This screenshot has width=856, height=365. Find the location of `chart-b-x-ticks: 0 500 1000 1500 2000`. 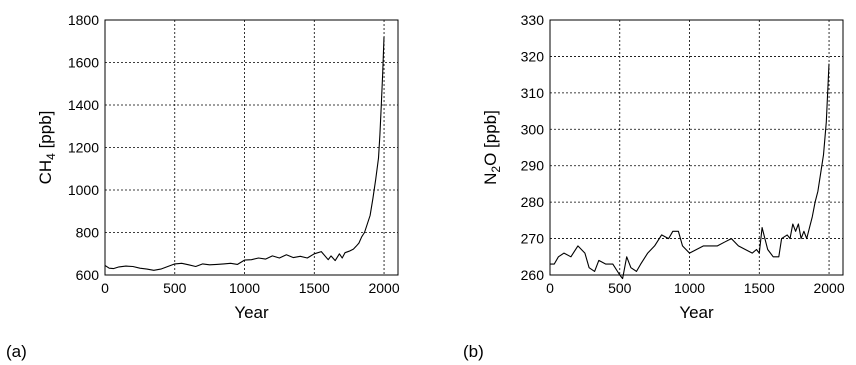

chart-b-x-ticks: 0 500 1000 1500 2000 is located at coordinates (695, 288).